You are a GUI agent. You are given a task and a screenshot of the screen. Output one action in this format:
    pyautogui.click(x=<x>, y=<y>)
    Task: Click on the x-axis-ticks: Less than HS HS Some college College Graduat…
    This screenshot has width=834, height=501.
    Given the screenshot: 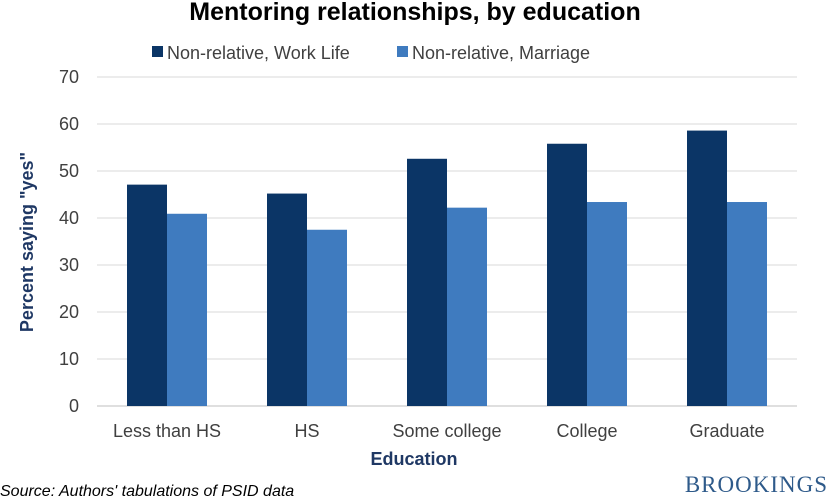 What is the action you would take?
    pyautogui.click(x=439, y=431)
    